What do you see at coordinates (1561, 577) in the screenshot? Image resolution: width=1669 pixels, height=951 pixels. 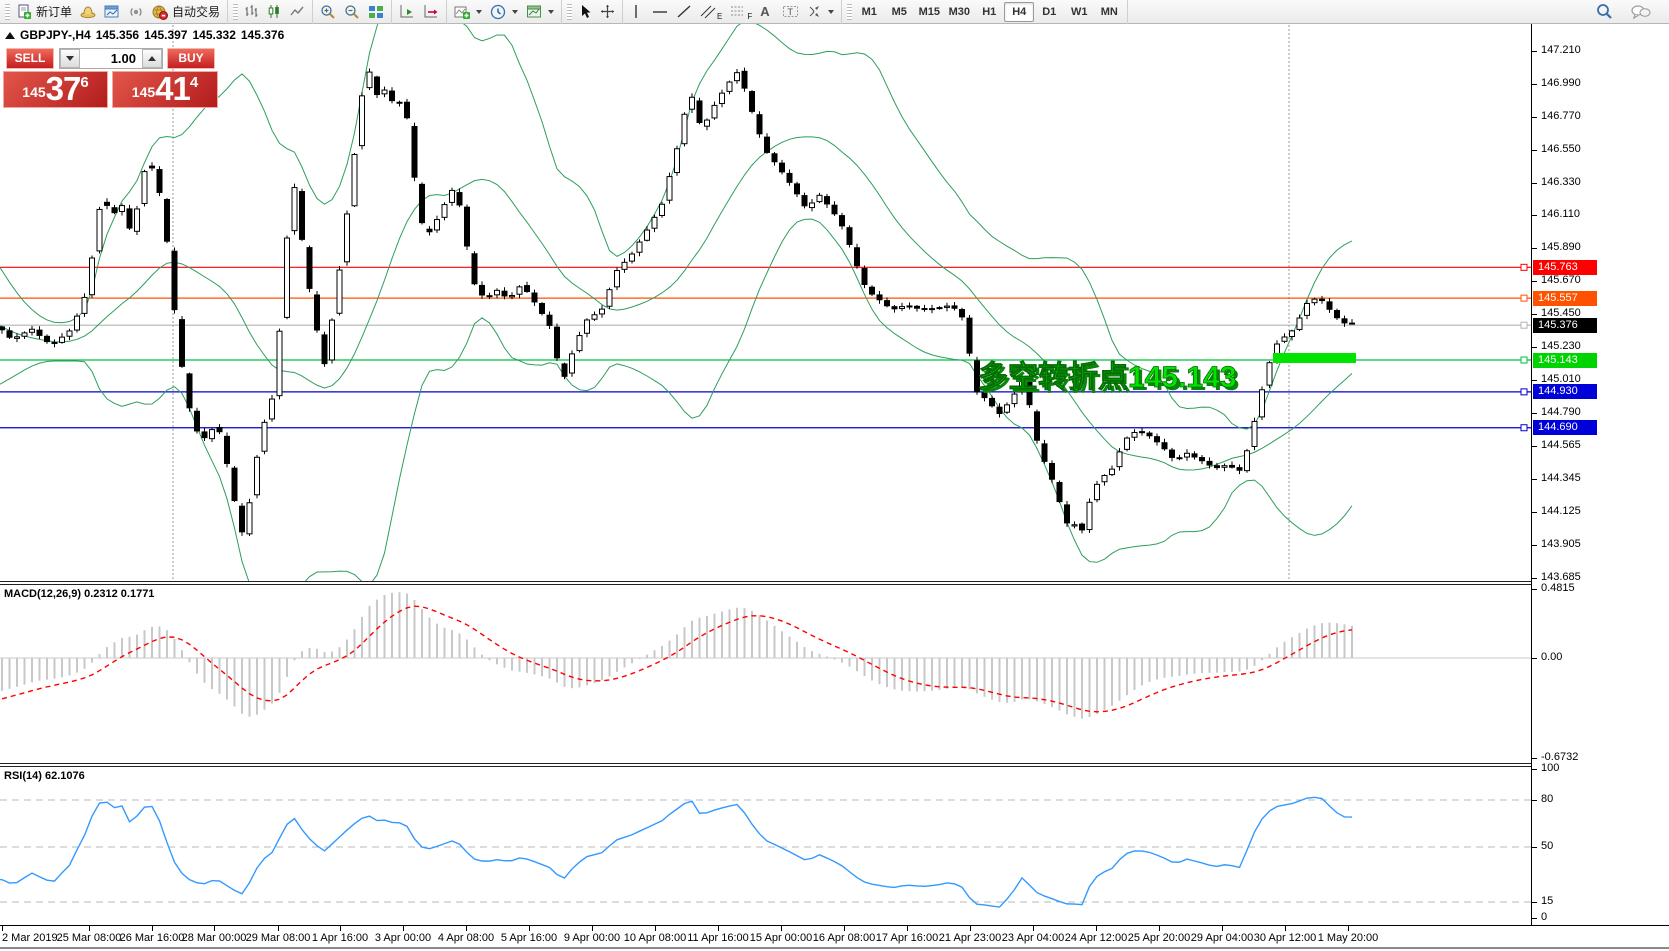 I see `price-tick-label: 143.685` at bounding box center [1561, 577].